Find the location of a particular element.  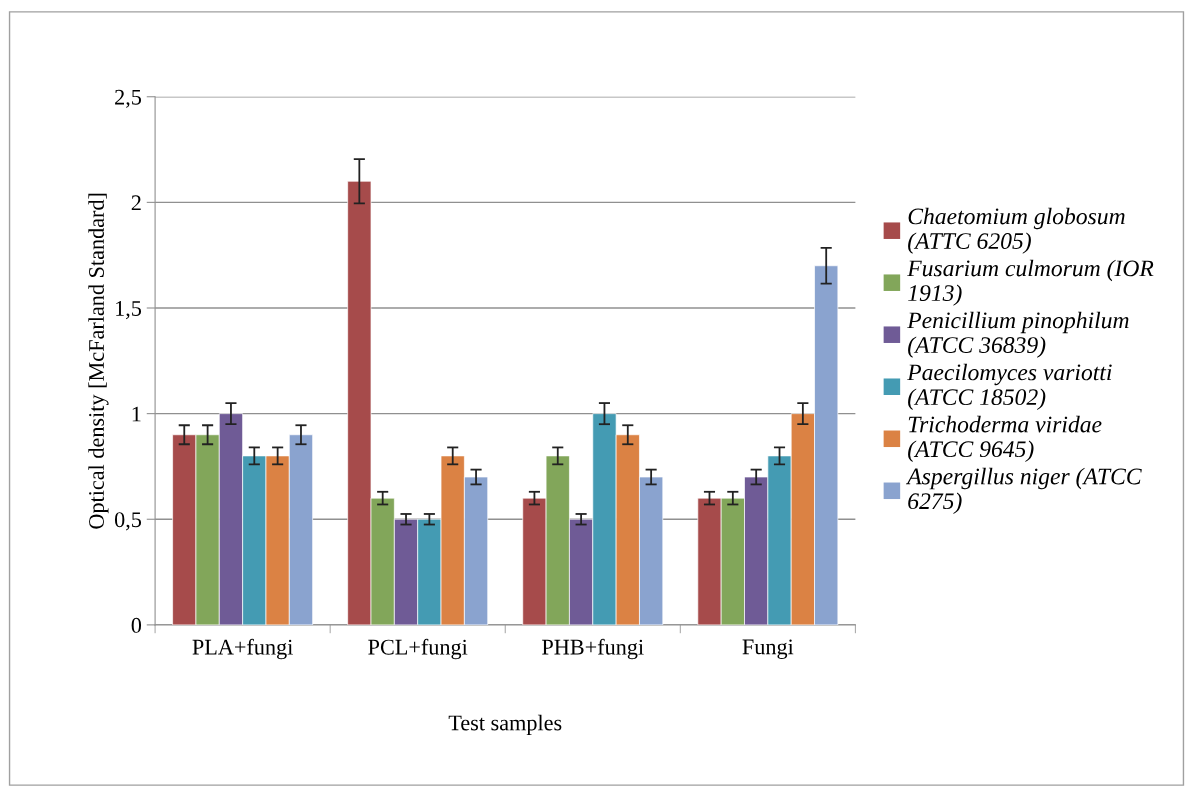

y-tick-label: 1 is located at coordinates (136, 414).